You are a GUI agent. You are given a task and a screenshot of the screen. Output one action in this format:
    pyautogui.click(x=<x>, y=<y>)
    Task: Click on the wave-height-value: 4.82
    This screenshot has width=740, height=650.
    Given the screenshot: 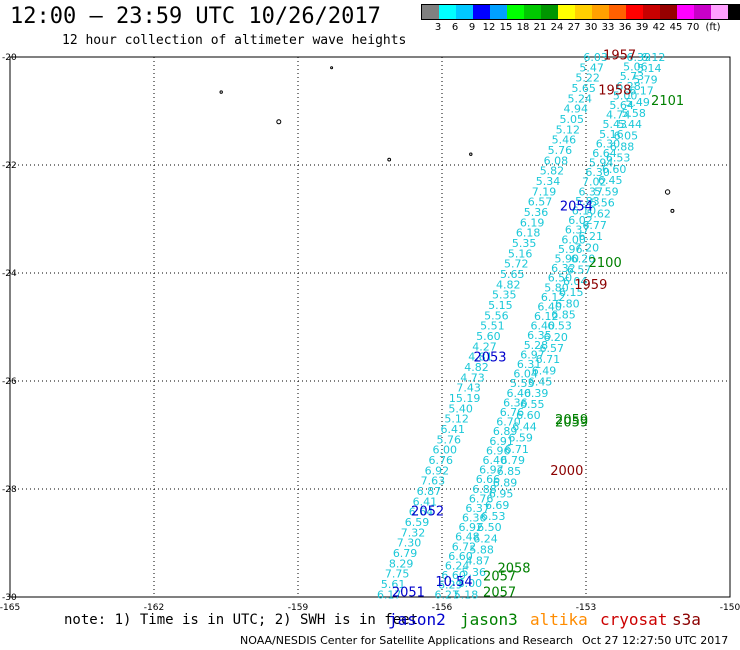 What is the action you would take?
    pyautogui.click(x=476, y=367)
    